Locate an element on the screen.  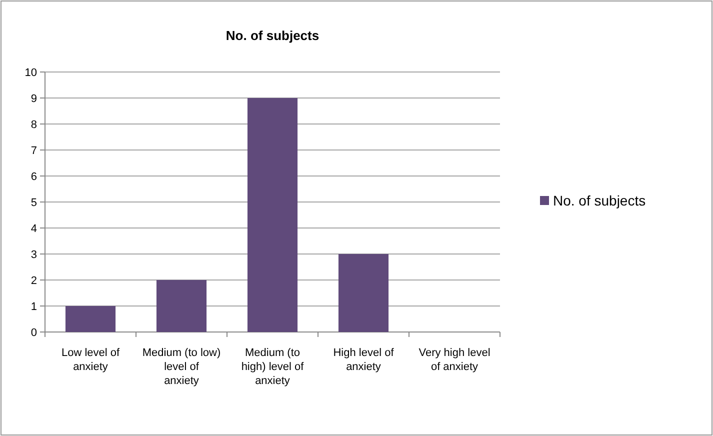
x-tick-label: Medium (to low) level of anxiety is located at coordinates (181, 367).